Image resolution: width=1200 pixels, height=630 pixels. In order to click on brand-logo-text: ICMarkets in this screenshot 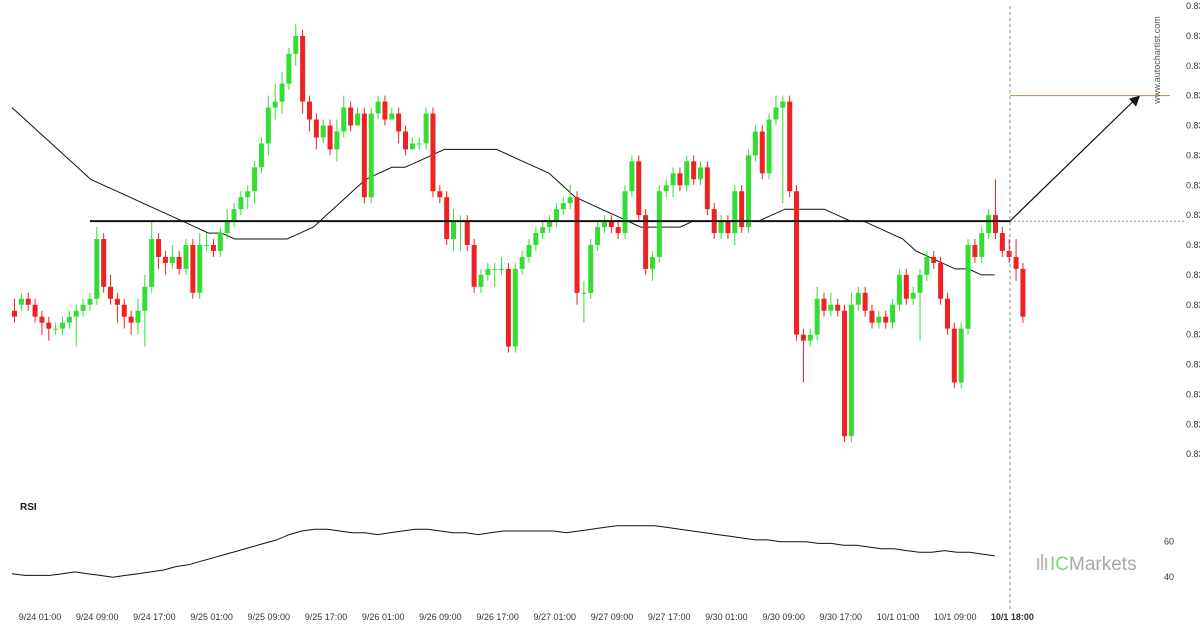, I will do `click(1093, 564)`.